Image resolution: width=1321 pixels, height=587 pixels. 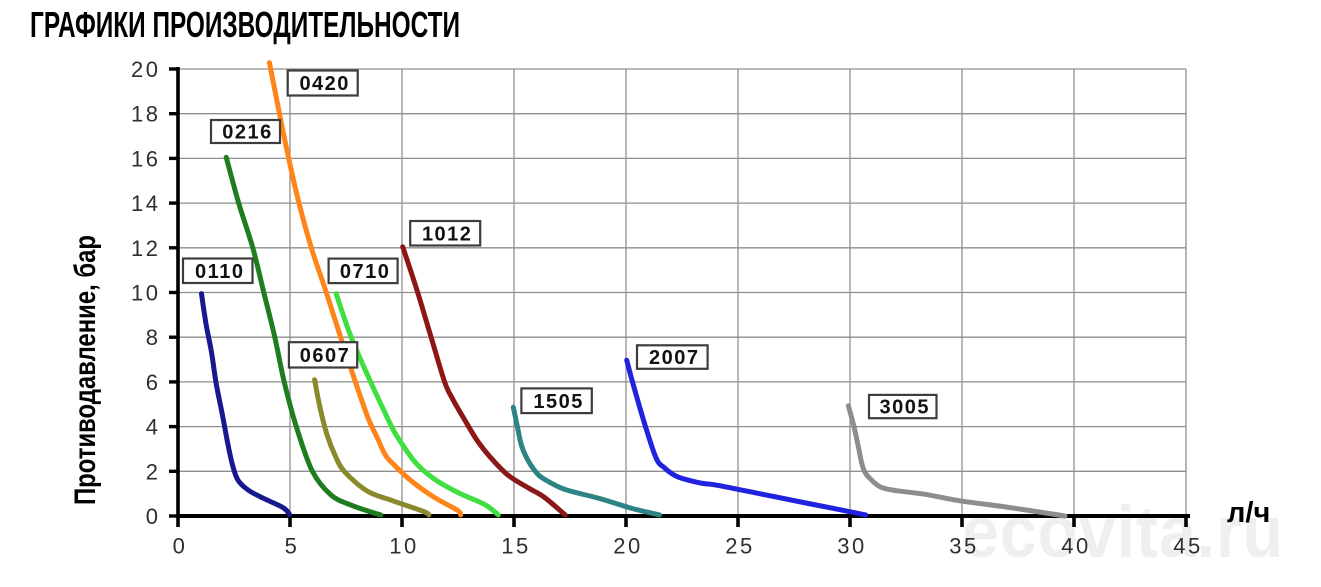 What do you see at coordinates (145, 248) in the screenshot?
I see `svg-text: 12` at bounding box center [145, 248].